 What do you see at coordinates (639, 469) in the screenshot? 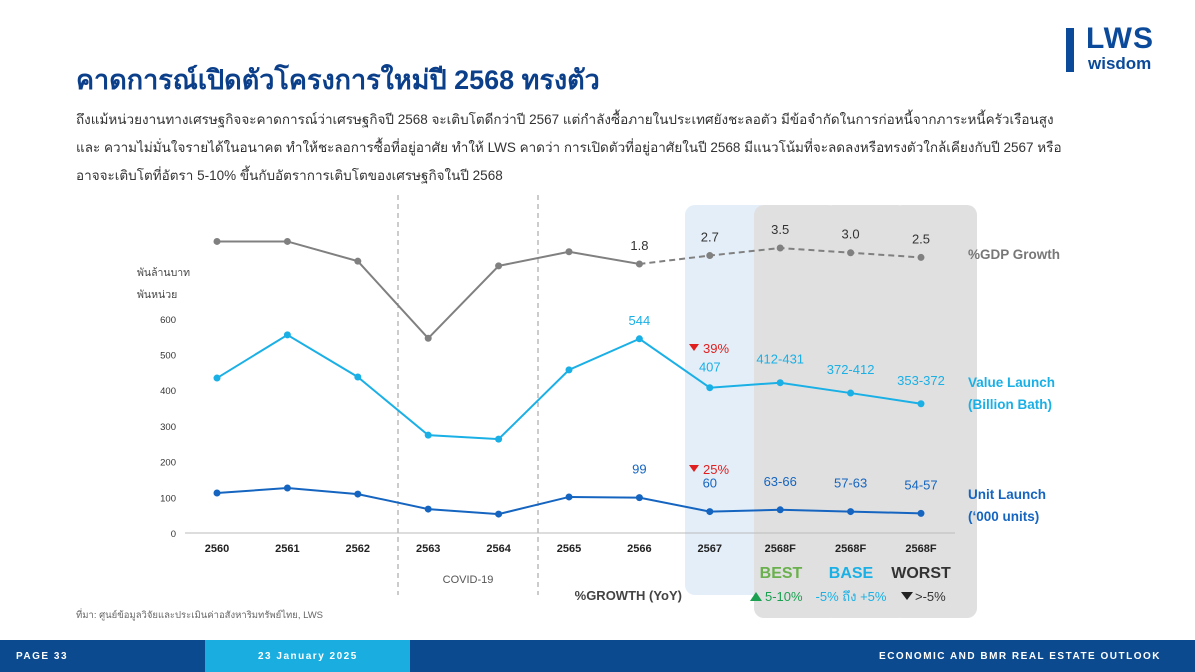
I see `data-label: 99` at bounding box center [639, 469].